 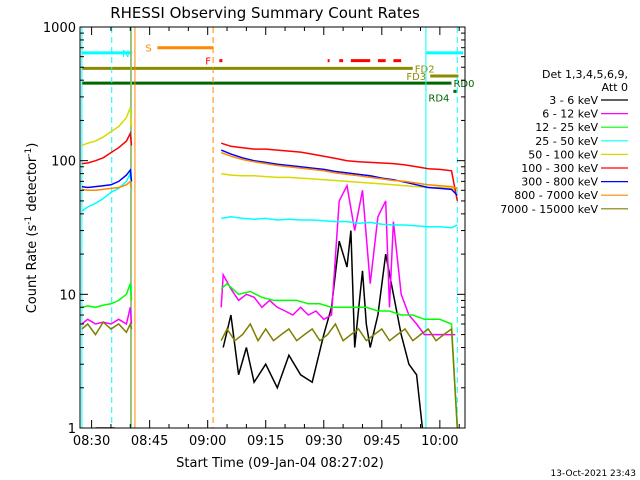 I want to click on y-axis-label-main: Count Rate (s, so click(x=32, y=269).